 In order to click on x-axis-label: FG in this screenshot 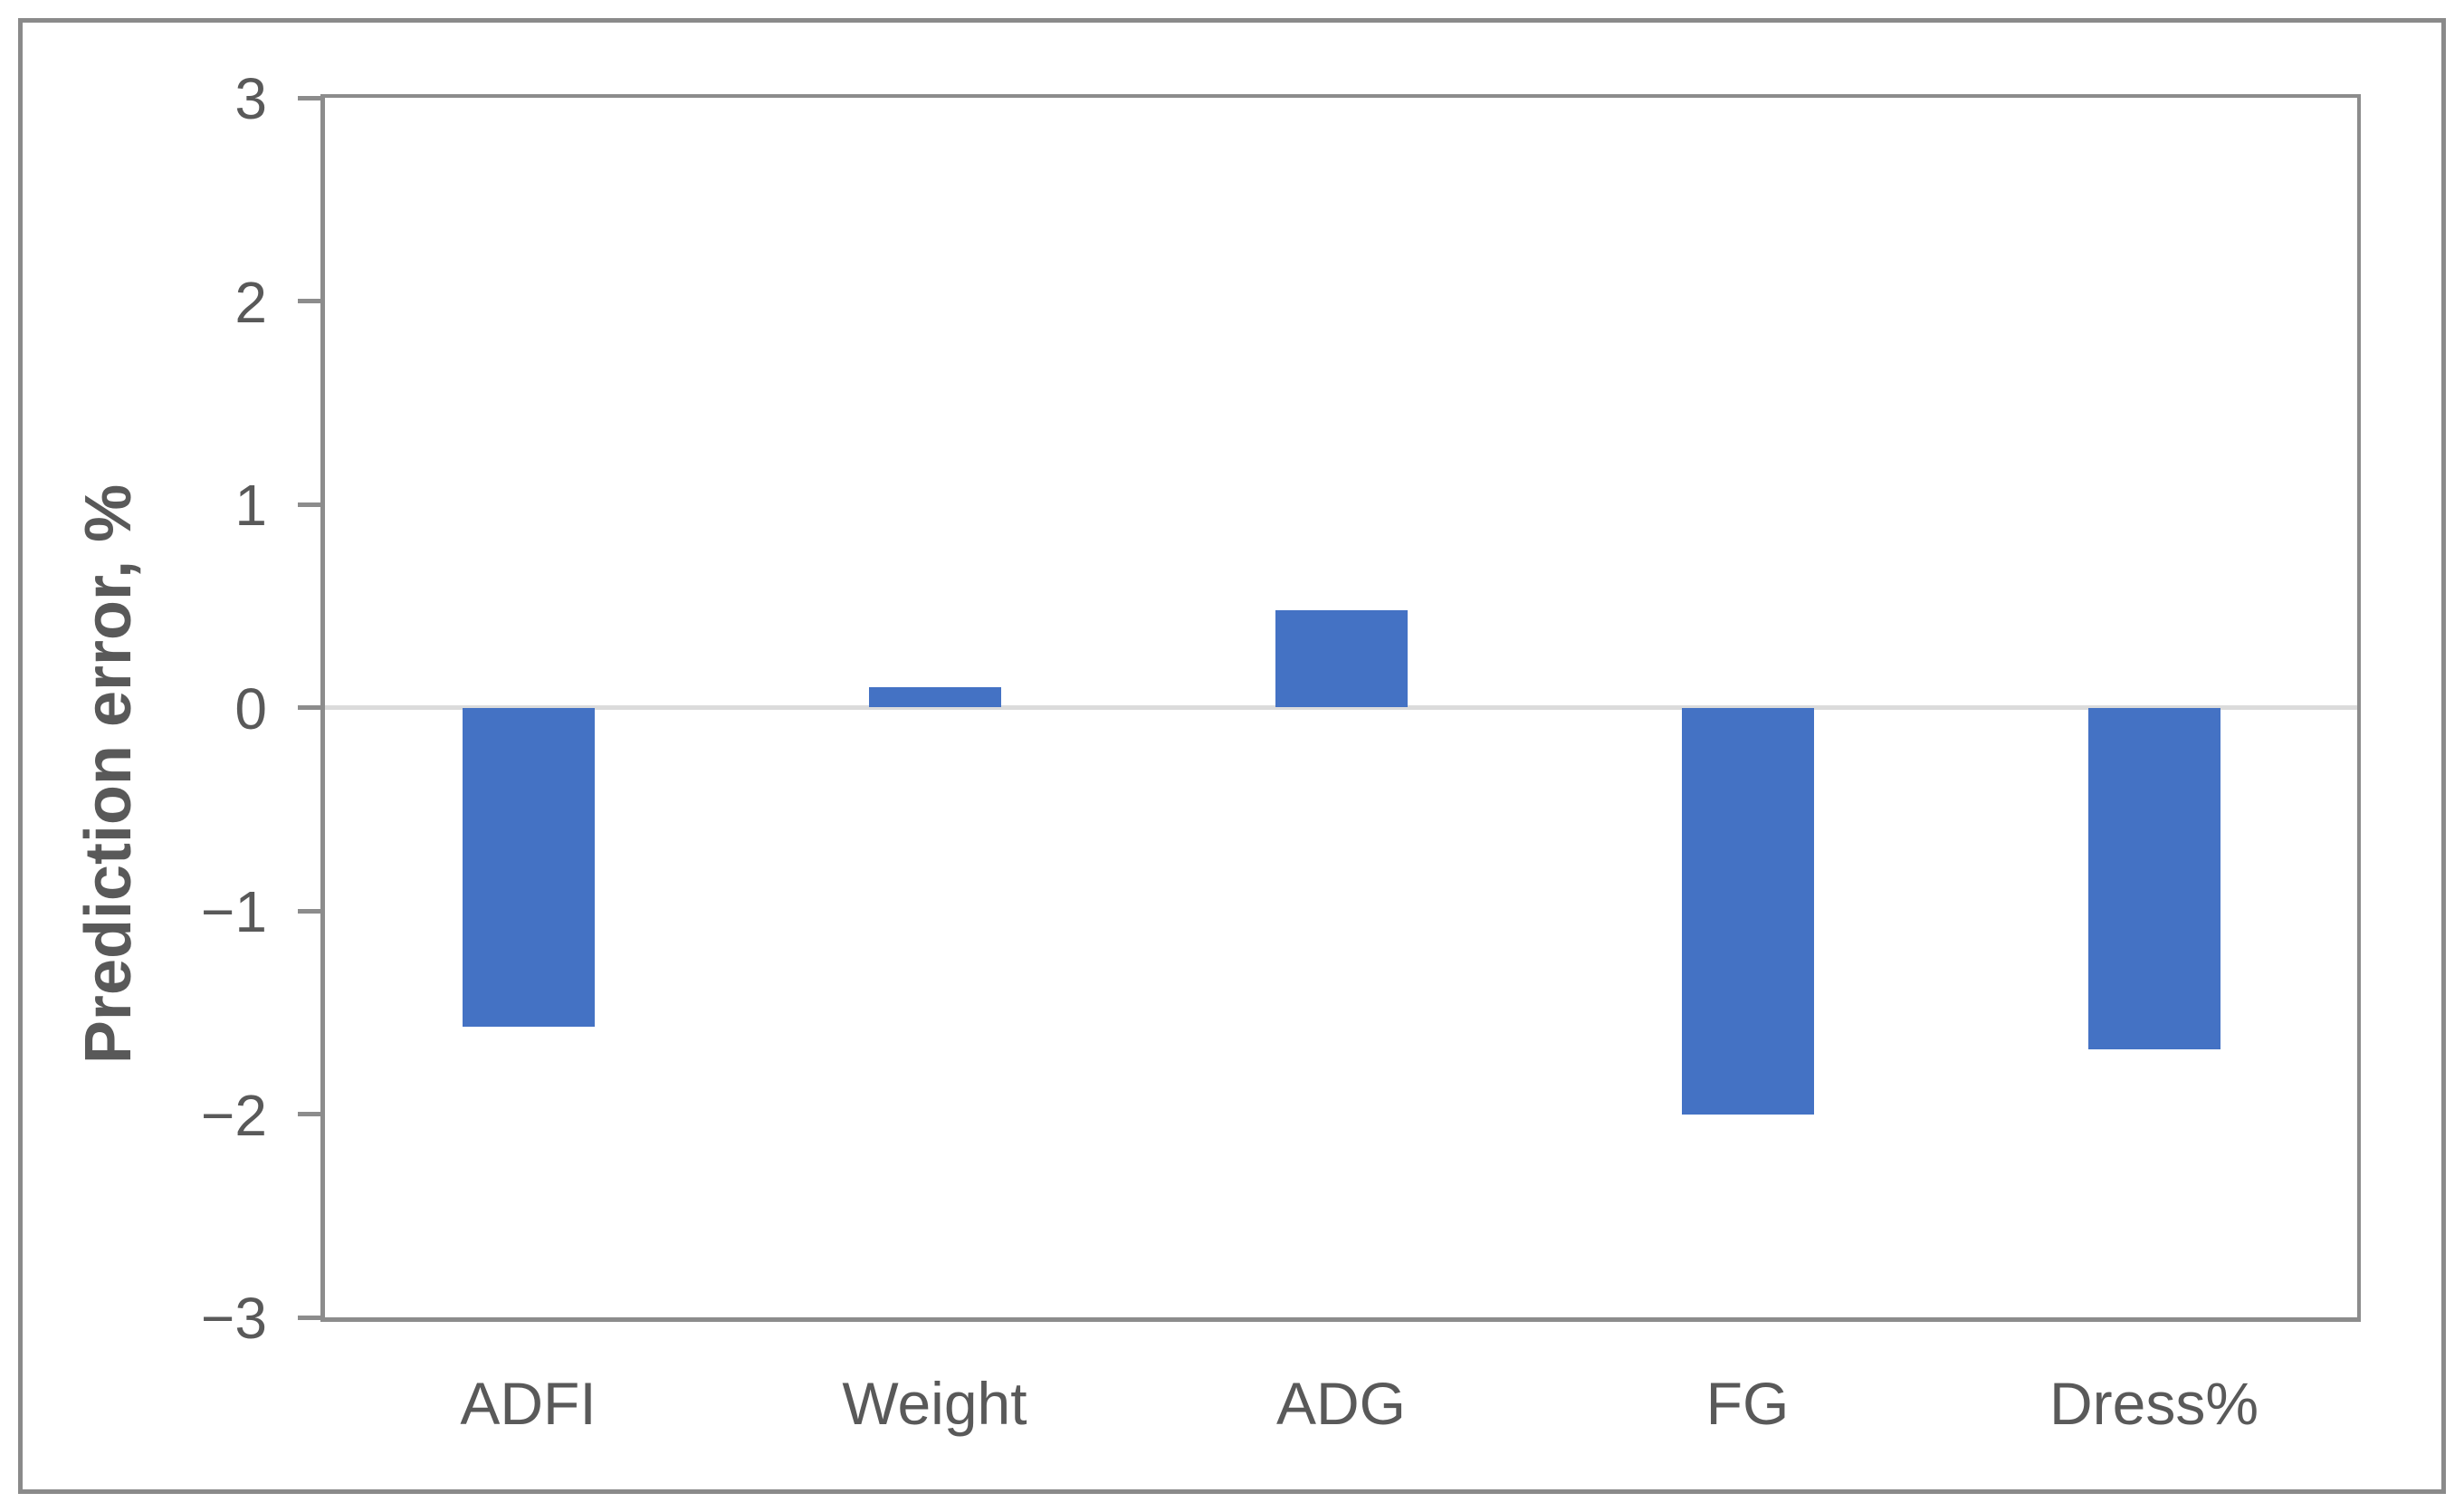, I will do `click(1747, 1403)`.